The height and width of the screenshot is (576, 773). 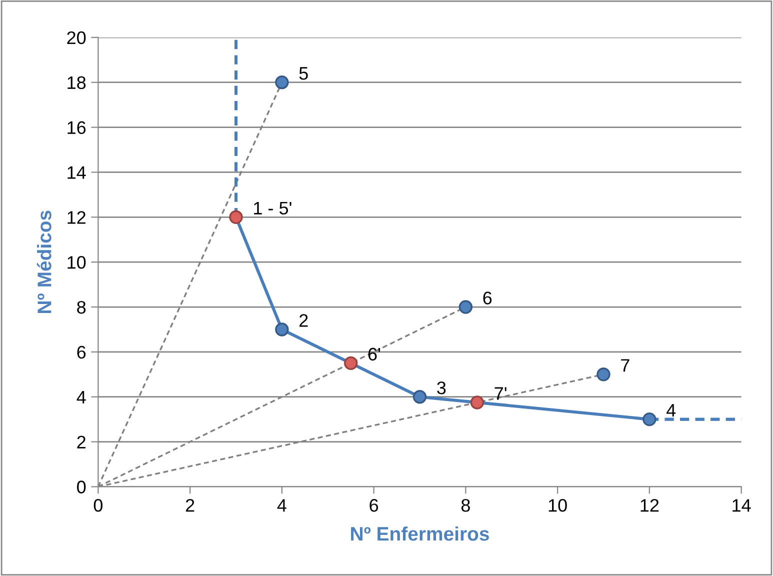 What do you see at coordinates (281, 505) in the screenshot?
I see `x-tick-label: 4` at bounding box center [281, 505].